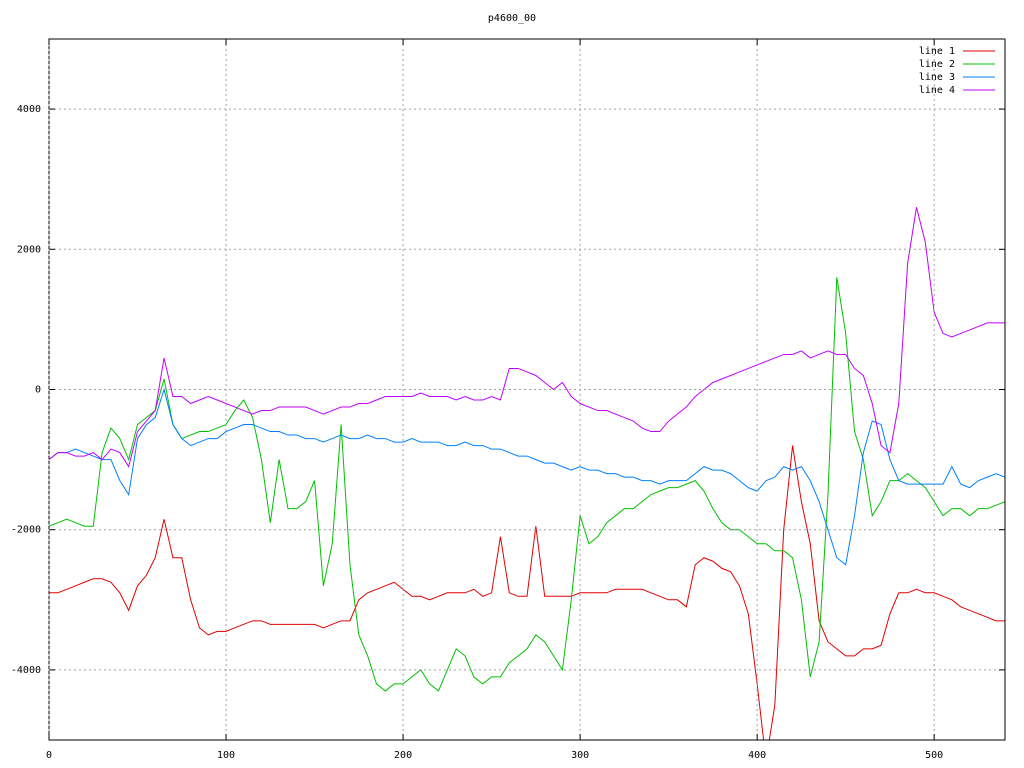  I want to click on x-tick-label: 200, so click(403, 755).